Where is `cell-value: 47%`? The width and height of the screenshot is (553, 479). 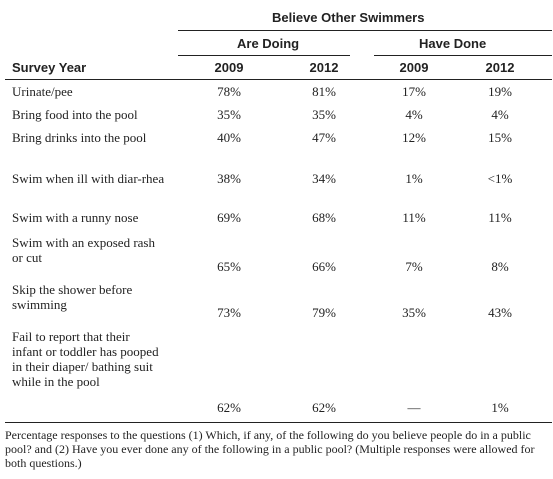
cell-value: 47% is located at coordinates (324, 137).